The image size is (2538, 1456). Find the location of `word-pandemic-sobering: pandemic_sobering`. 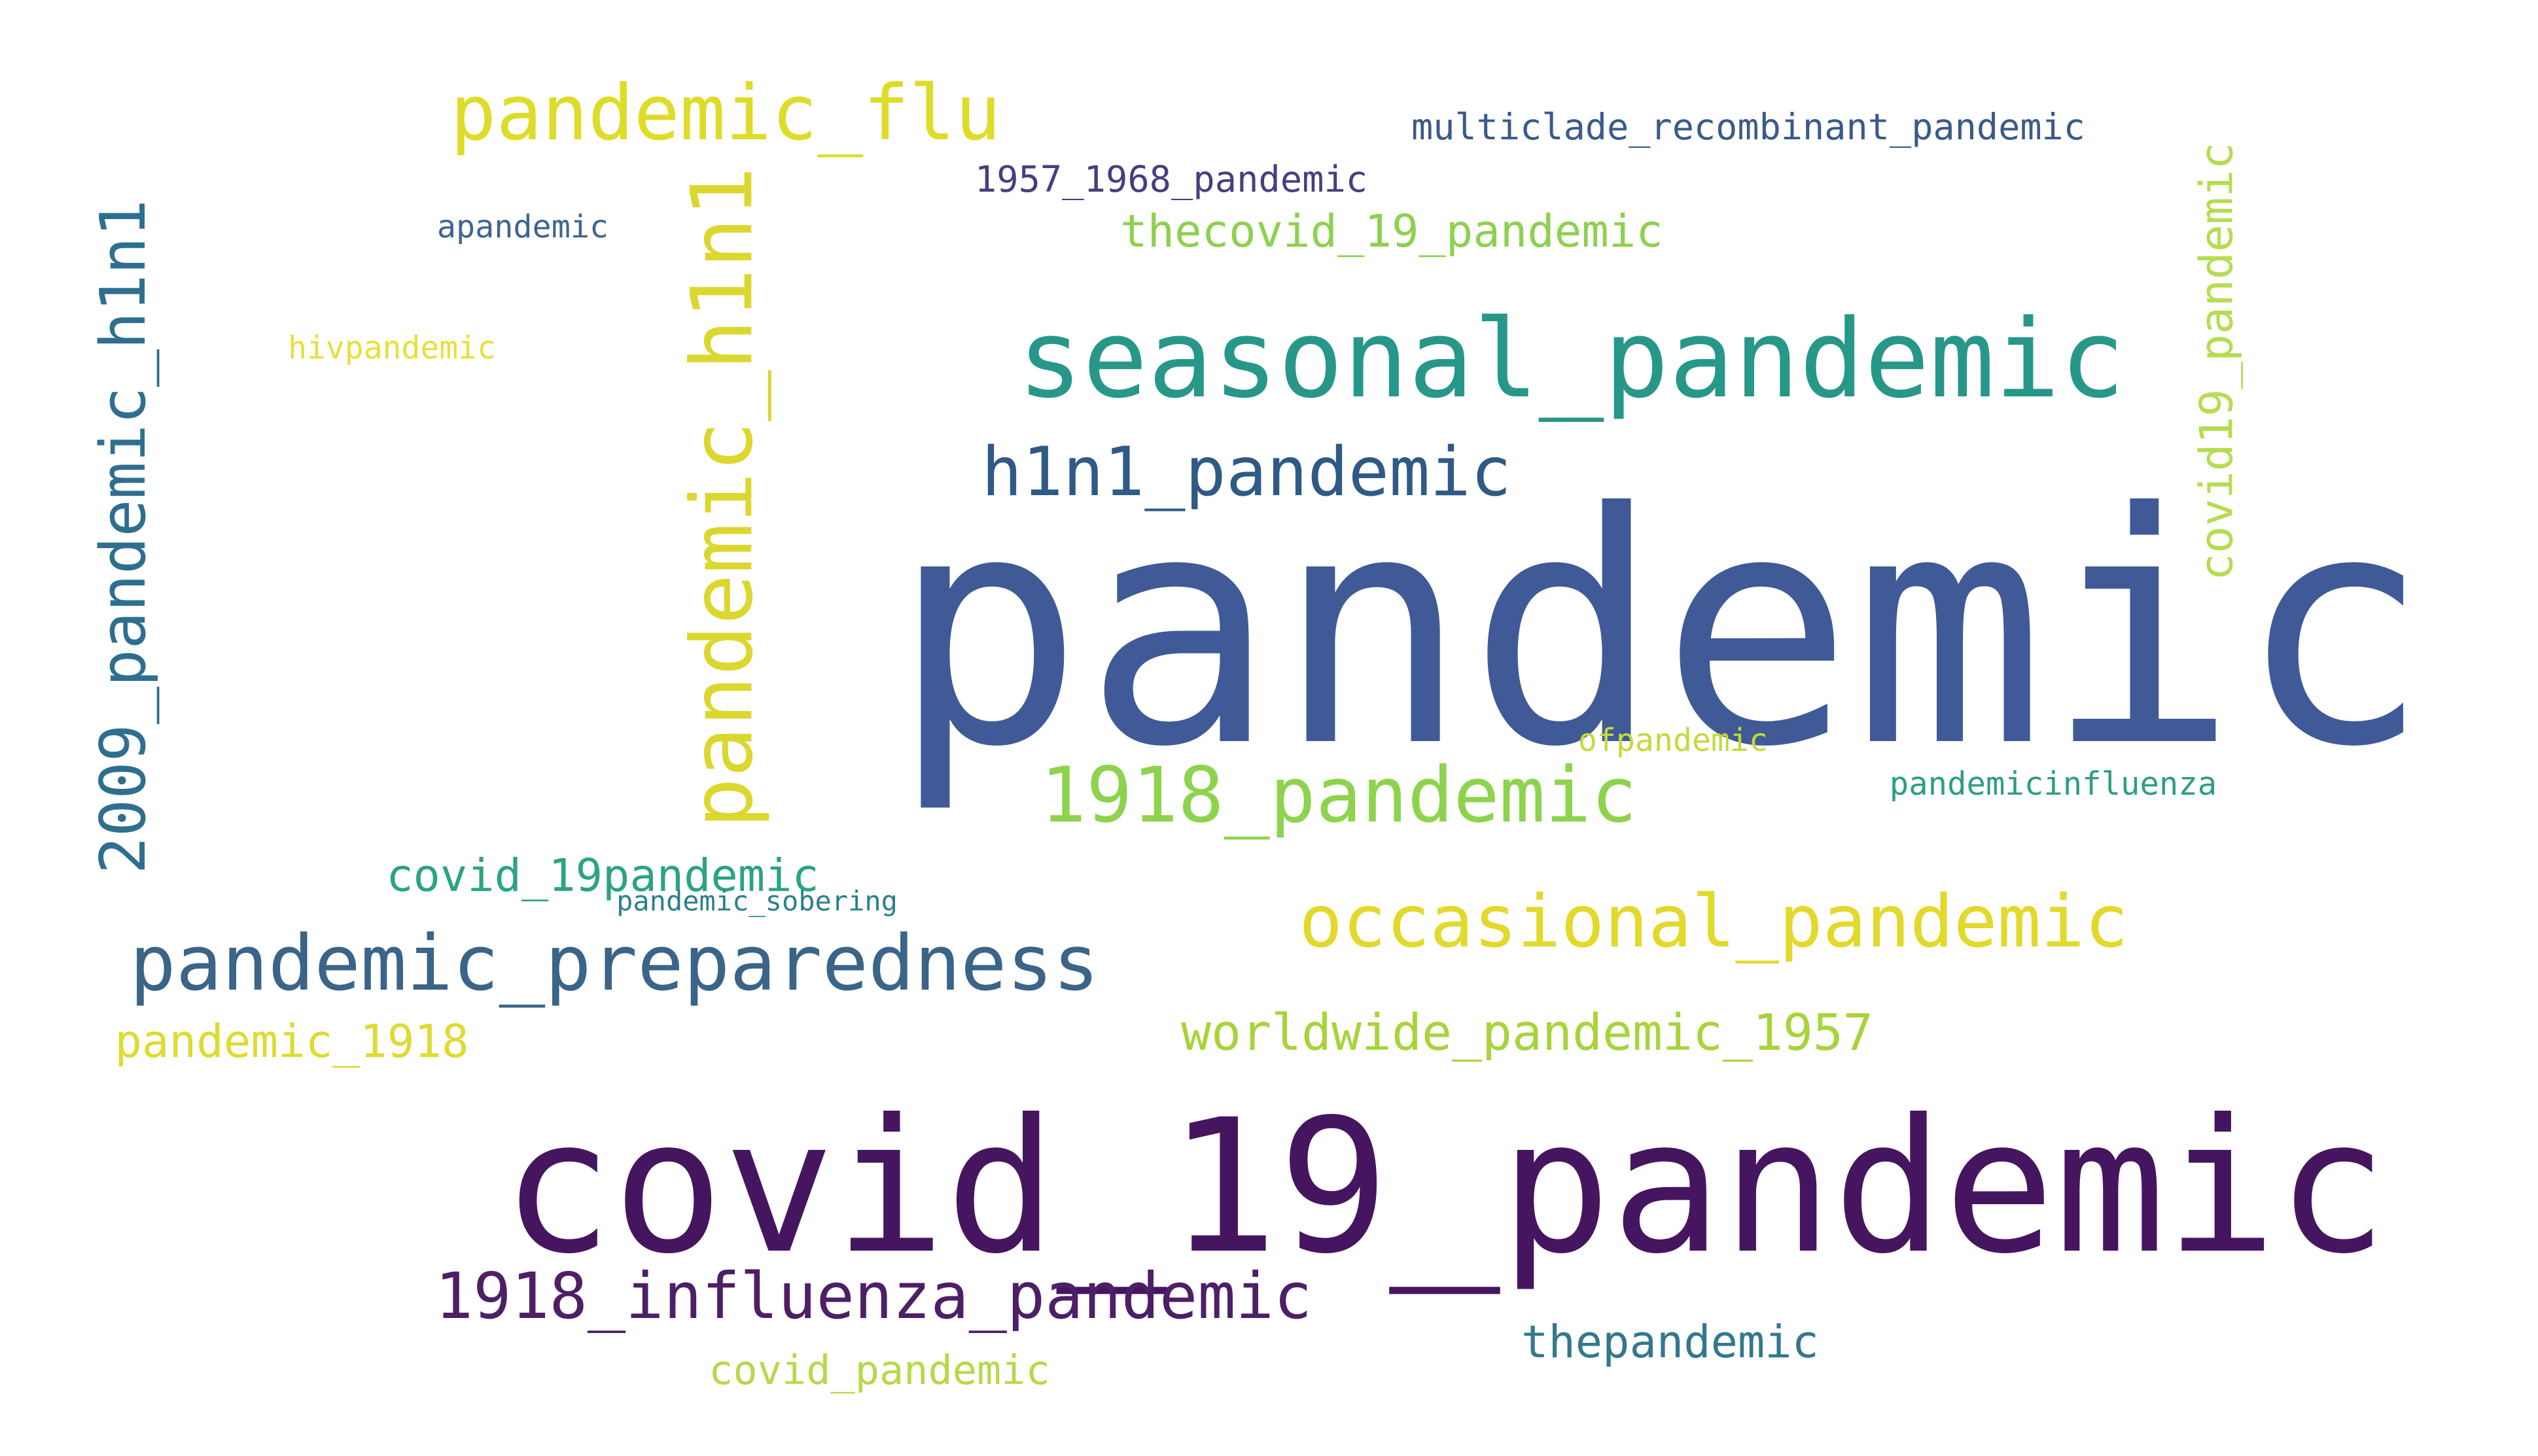

word-pandemic-sobering: pandemic_sobering is located at coordinates (757, 901).